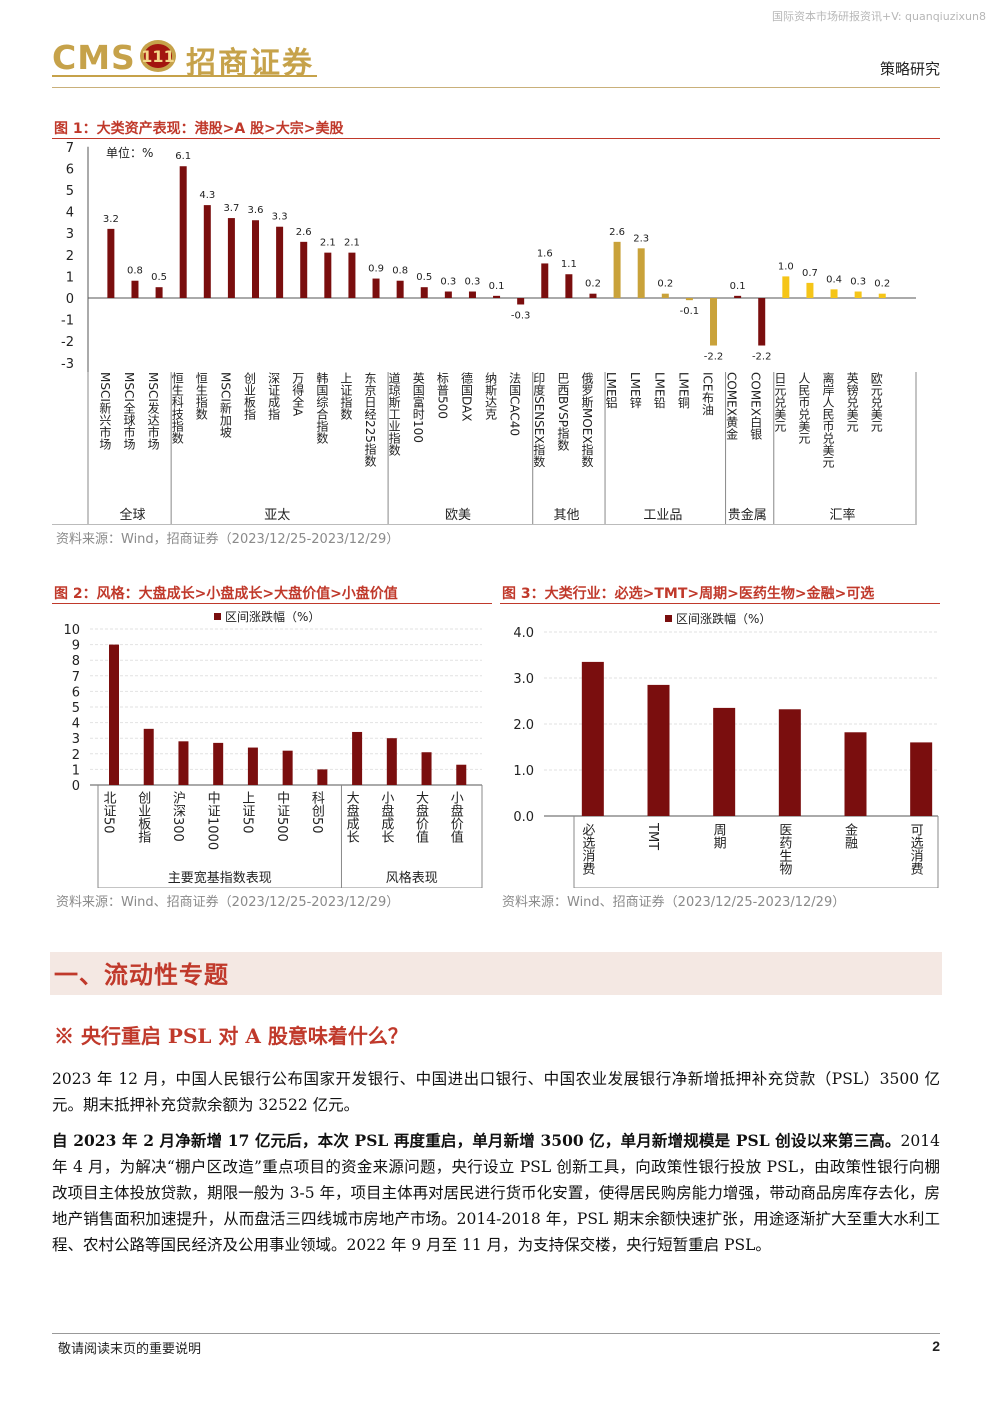  Describe the element at coordinates (129, 411) in the screenshot. I see `fig1-category-label: MSCI全球市场` at that location.